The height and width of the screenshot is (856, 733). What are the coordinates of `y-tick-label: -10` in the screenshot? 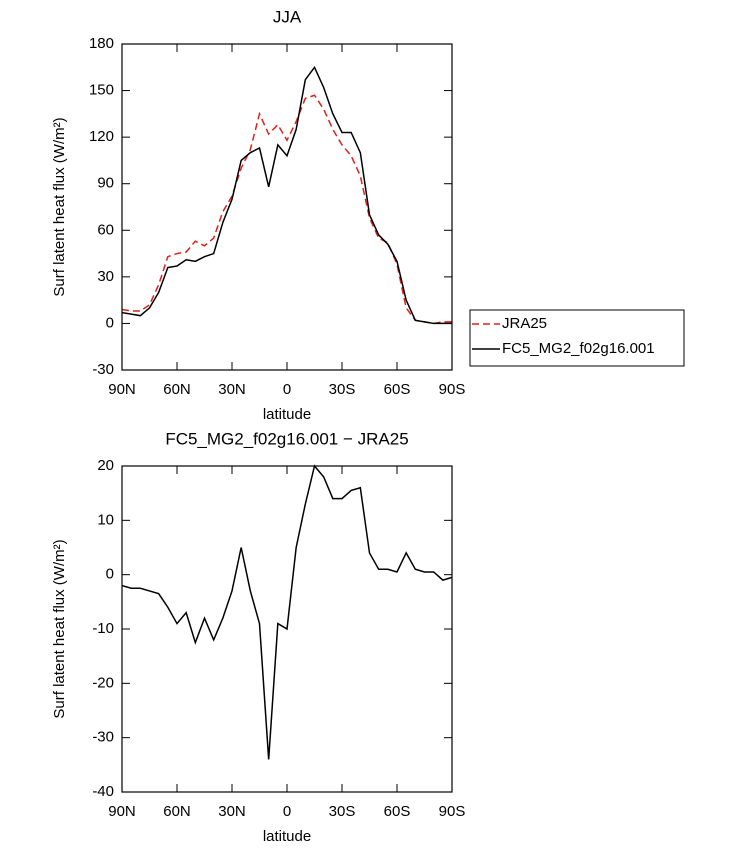 It's located at (103, 628).